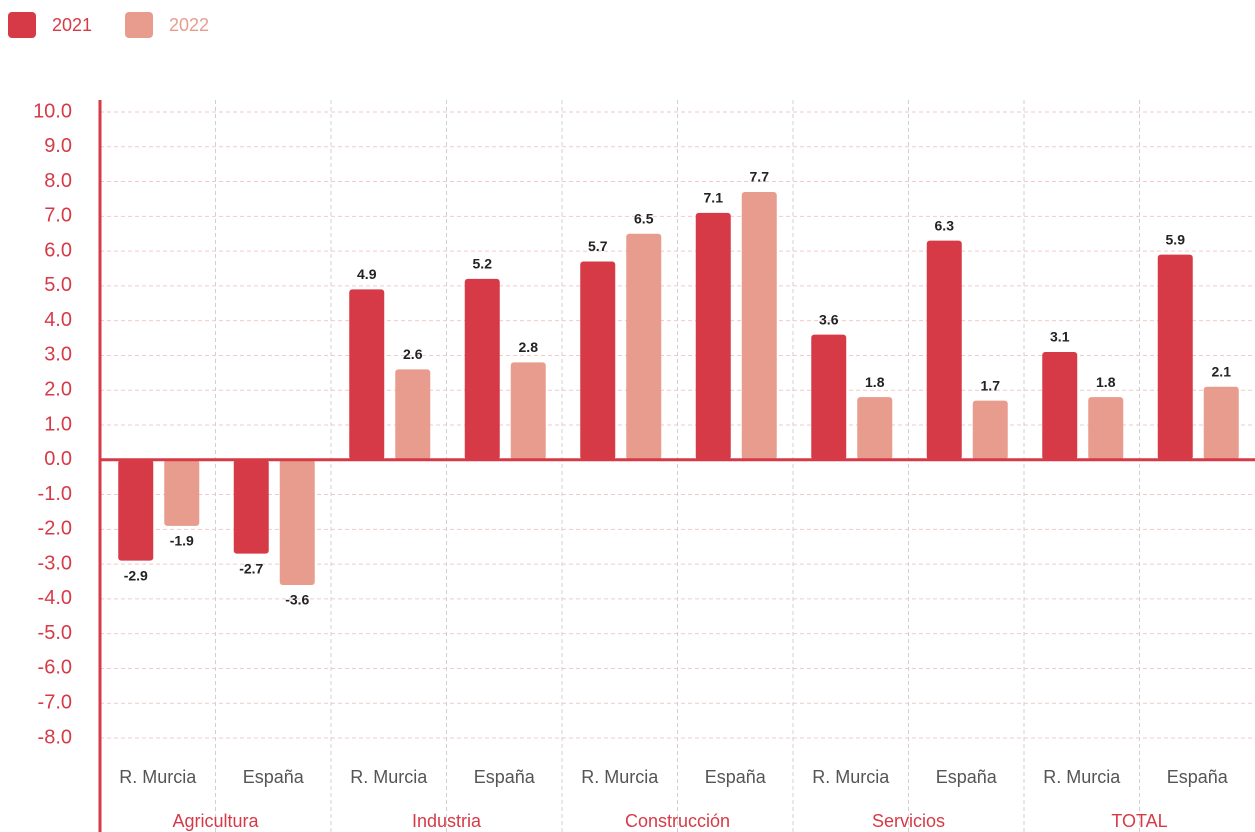 This screenshot has width=1255, height=832. What do you see at coordinates (55, 529) in the screenshot?
I see `y-tick-label: -2.0` at bounding box center [55, 529].